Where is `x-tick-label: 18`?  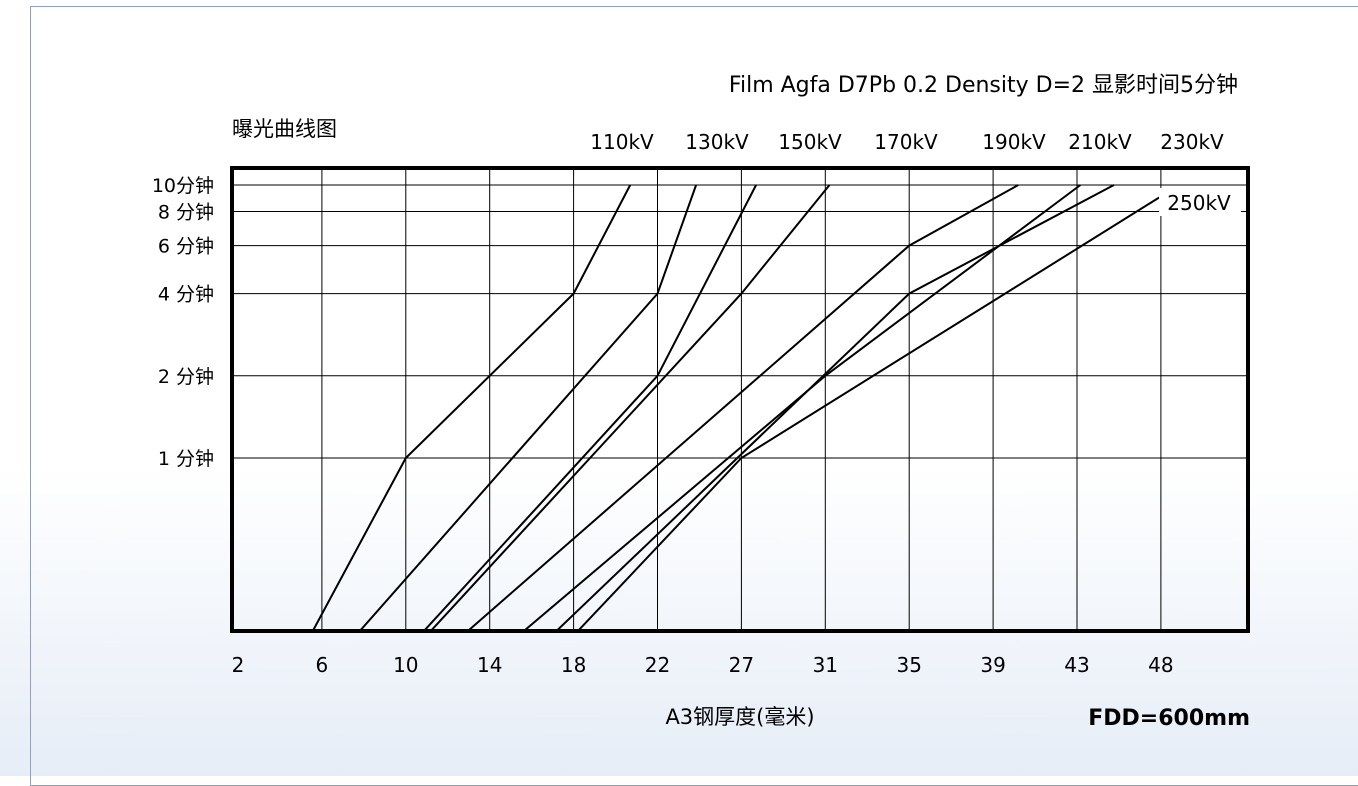 x-tick-label: 18 is located at coordinates (573, 665).